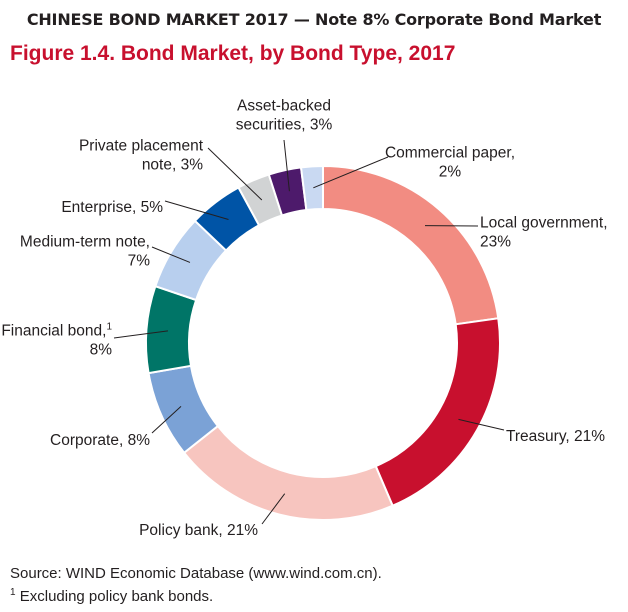 Image resolution: width=628 pixels, height=612 pixels. Describe the element at coordinates (198, 530) in the screenshot. I see `label-policy-bank: Policy bank, 21%` at that location.